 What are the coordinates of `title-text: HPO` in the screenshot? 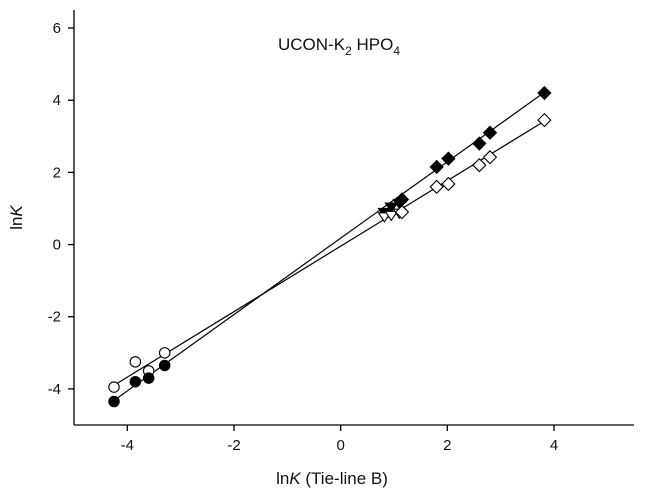 It's located at (373, 44).